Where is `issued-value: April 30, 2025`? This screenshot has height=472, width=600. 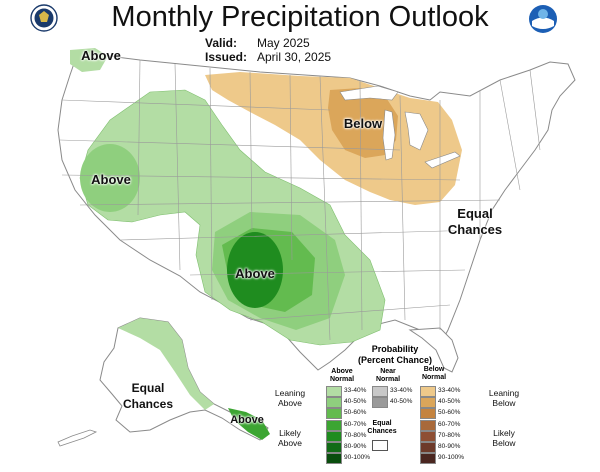 issued-value: April 30, 2025 is located at coordinates (294, 57).